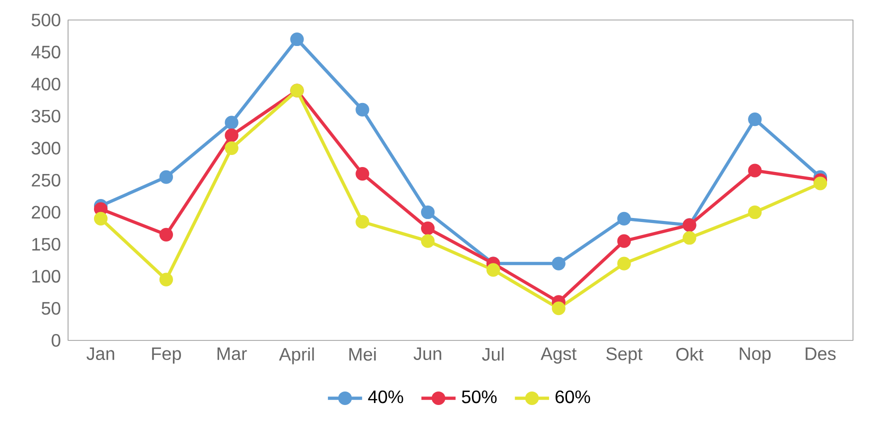 Image resolution: width=873 pixels, height=431 pixels. Describe the element at coordinates (755, 356) in the screenshot. I see `x-tick-label: Nop` at that location.